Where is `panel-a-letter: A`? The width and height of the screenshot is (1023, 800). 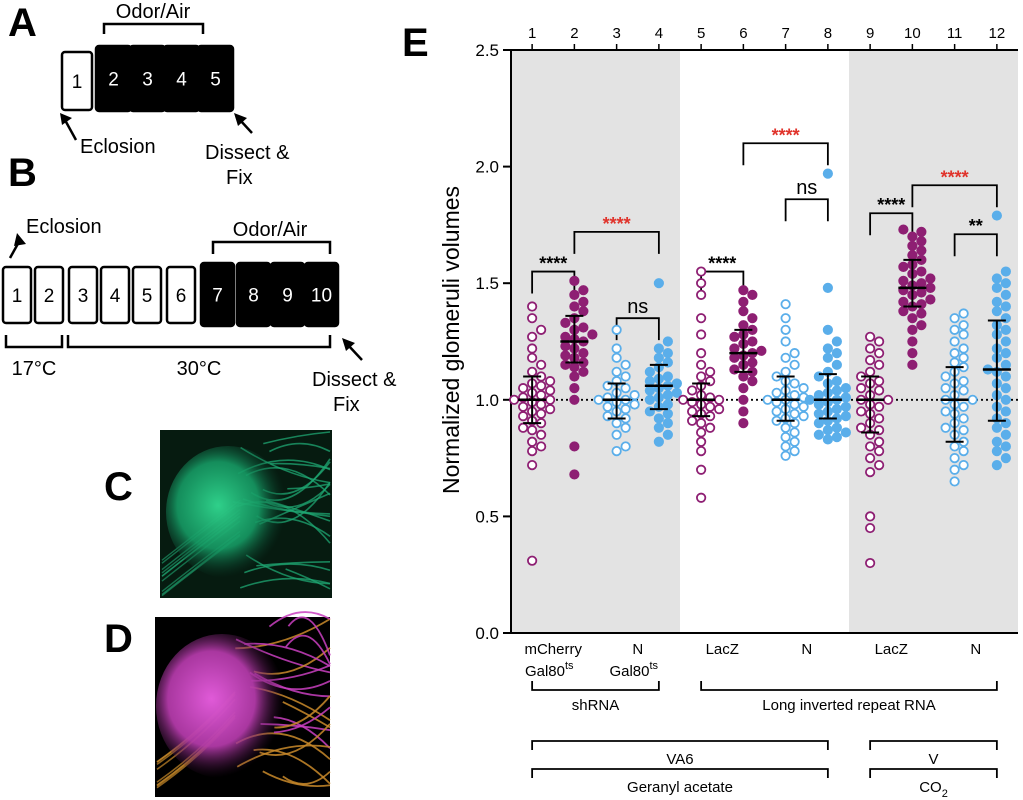 panel-a-letter: A is located at coordinates (22, 23).